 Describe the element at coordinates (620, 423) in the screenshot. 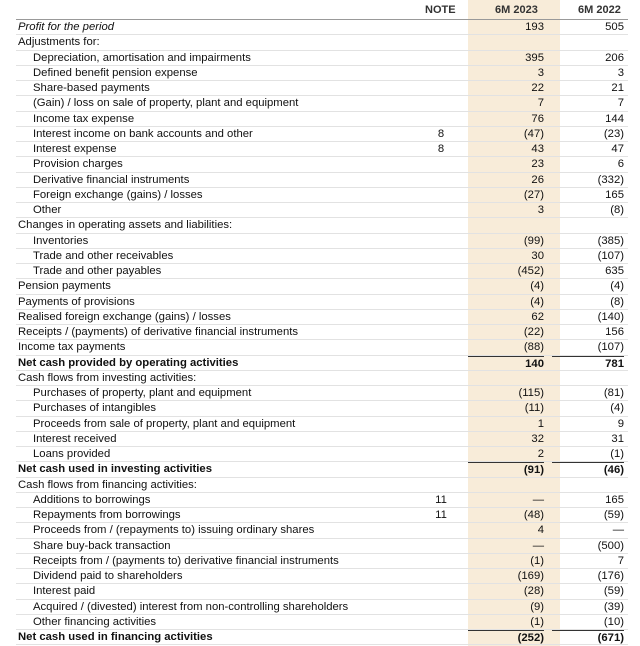

I see `value-2022: 9` at that location.